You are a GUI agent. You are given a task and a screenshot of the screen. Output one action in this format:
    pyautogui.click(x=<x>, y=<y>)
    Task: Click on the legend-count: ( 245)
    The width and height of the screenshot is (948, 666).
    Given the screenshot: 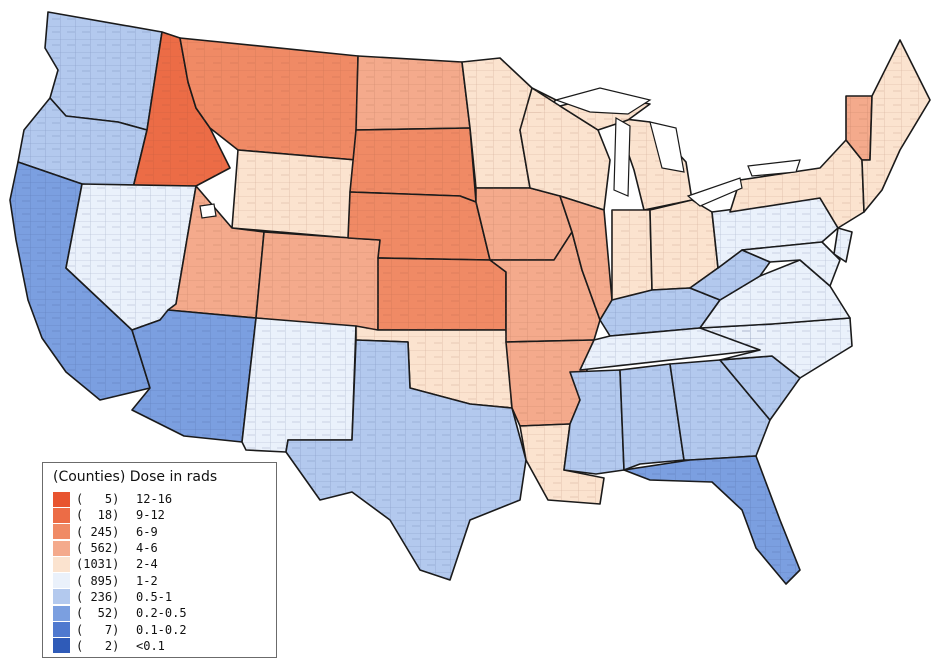 What is the action you would take?
    pyautogui.click(x=98, y=531)
    